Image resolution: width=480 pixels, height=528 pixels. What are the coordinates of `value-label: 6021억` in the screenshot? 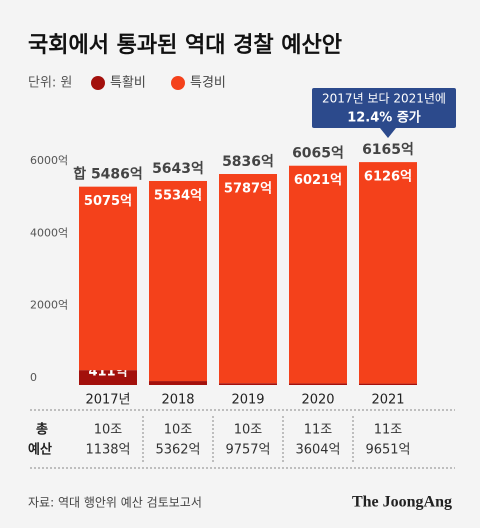 It's located at (318, 180).